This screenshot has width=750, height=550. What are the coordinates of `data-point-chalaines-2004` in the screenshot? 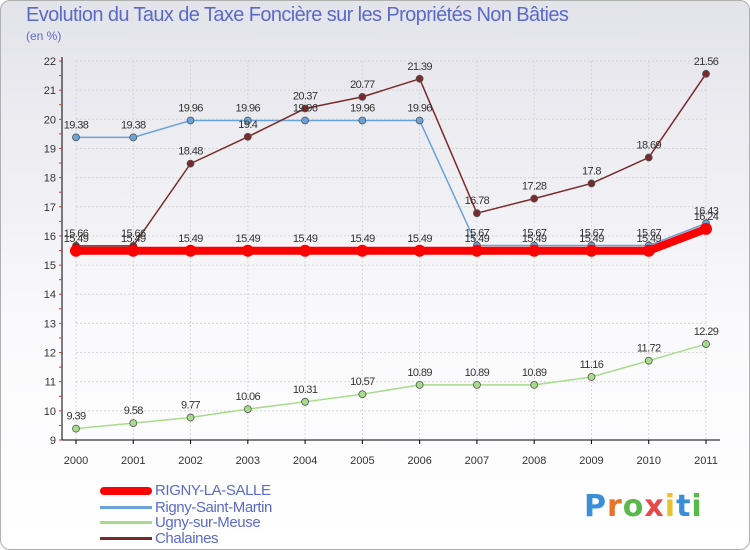 It's located at (305, 108).